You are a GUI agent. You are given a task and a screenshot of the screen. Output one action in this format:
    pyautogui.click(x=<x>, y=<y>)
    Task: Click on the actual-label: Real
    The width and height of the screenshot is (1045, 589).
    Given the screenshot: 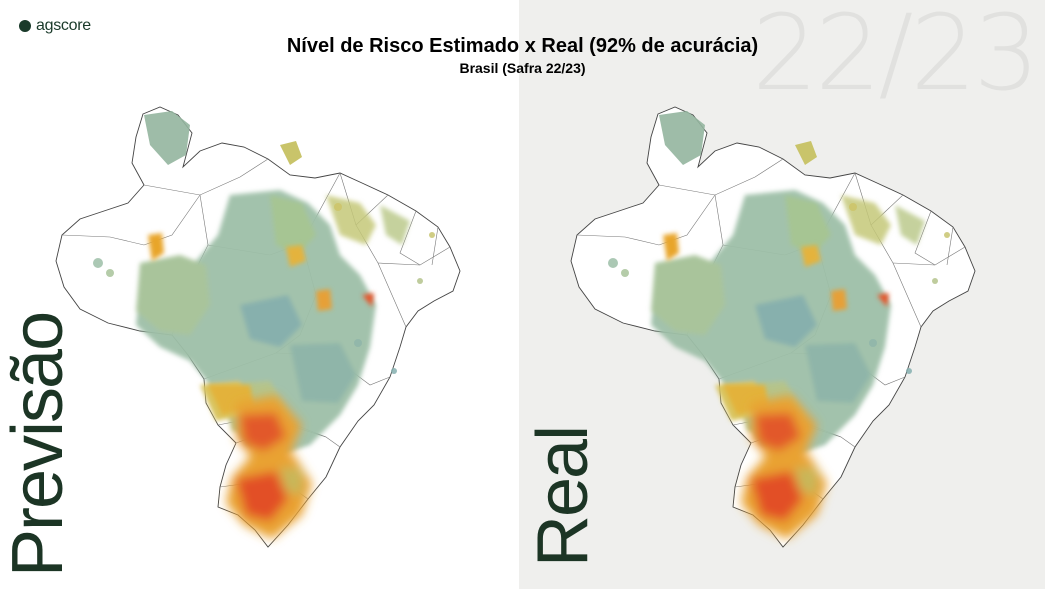 What is the action you would take?
    pyautogui.click(x=563, y=496)
    